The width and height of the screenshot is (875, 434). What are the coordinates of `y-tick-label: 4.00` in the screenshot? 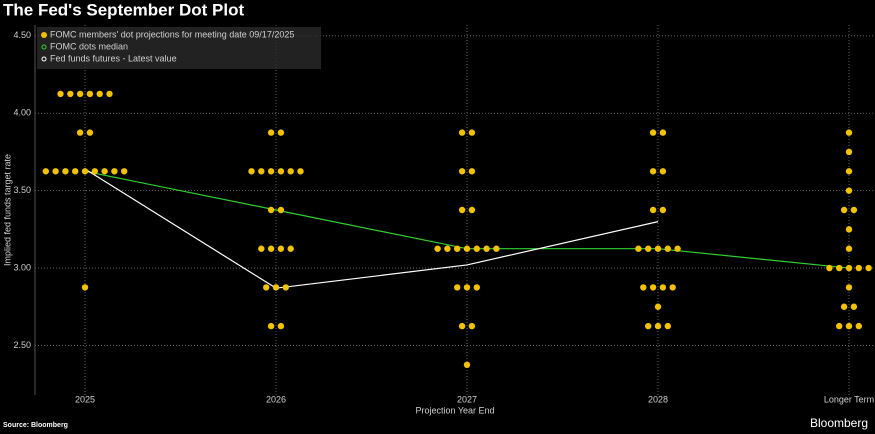 It's located at (22, 113).